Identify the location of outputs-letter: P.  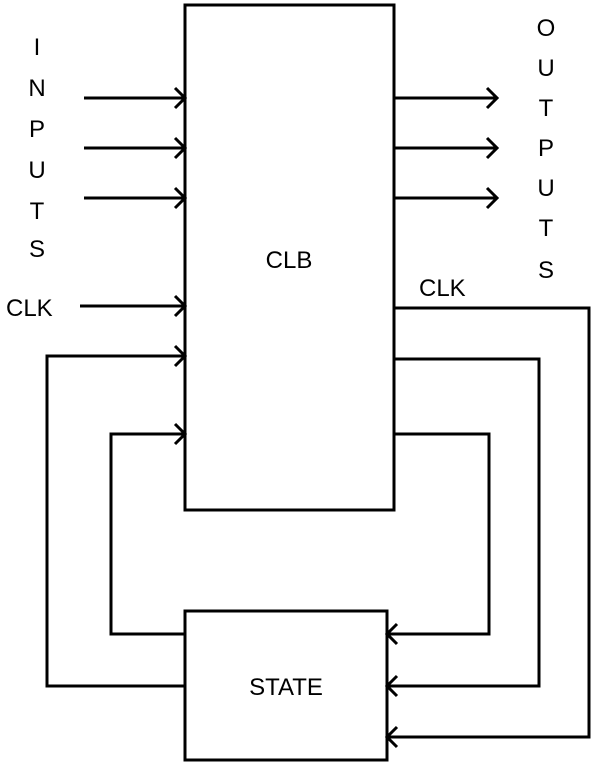
(546, 148).